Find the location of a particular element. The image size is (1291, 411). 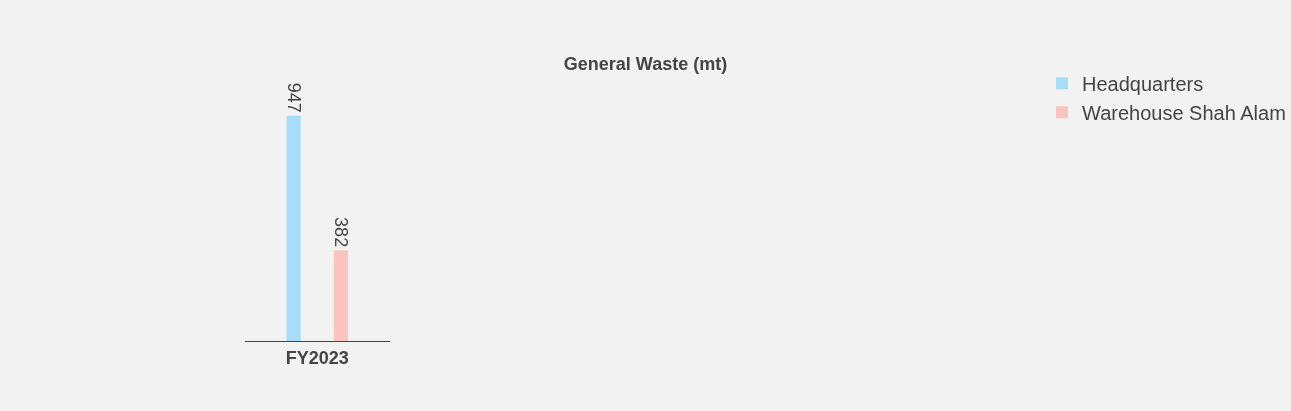

data-label: 947 is located at coordinates (293, 97).